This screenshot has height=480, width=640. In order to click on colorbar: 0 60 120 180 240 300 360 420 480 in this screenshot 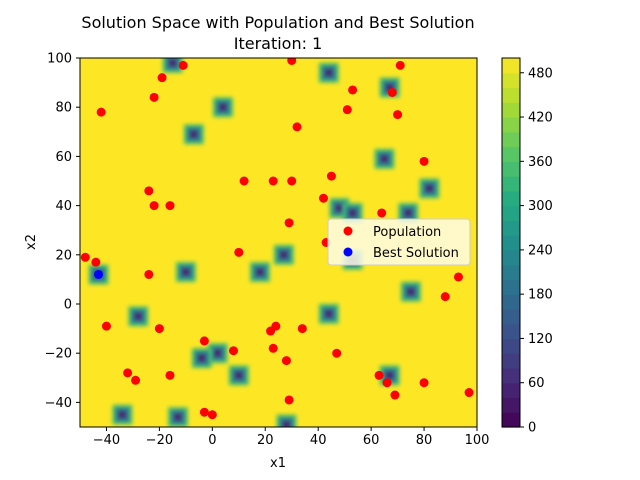, I will do `click(527, 246)`.